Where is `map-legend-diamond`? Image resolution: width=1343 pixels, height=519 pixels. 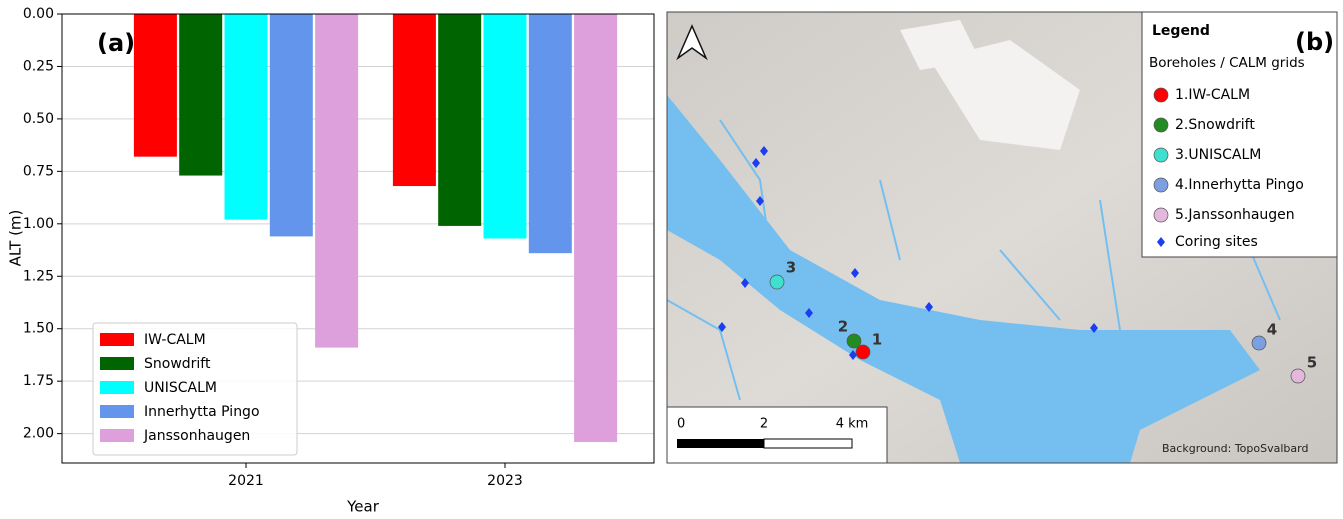
map-legend-diamond is located at coordinates (1161, 242).